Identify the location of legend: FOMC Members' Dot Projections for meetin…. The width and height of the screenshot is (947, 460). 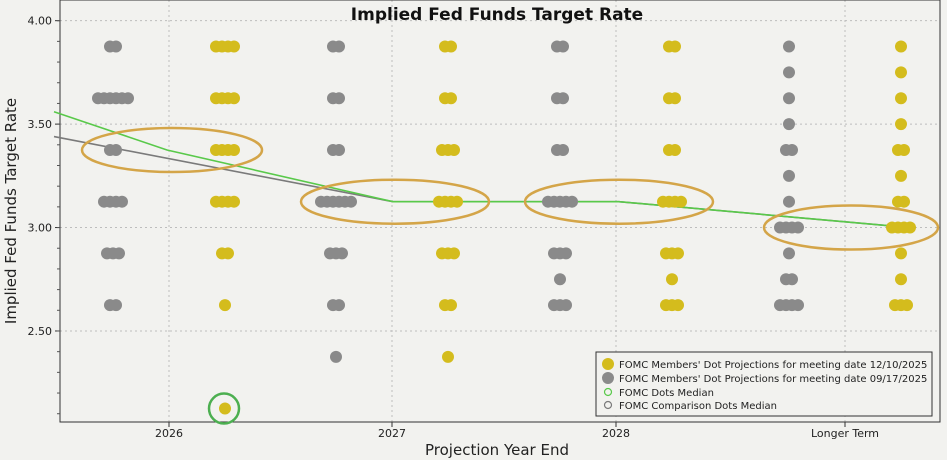
(764, 384).